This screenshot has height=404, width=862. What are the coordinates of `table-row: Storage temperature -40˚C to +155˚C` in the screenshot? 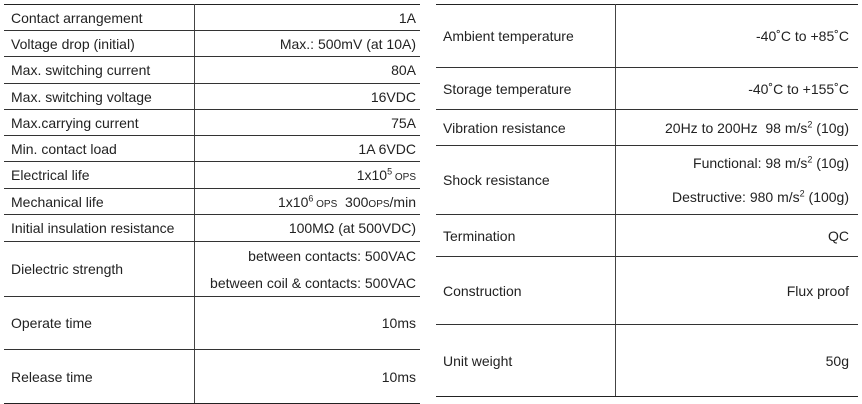 It's located at (647, 88).